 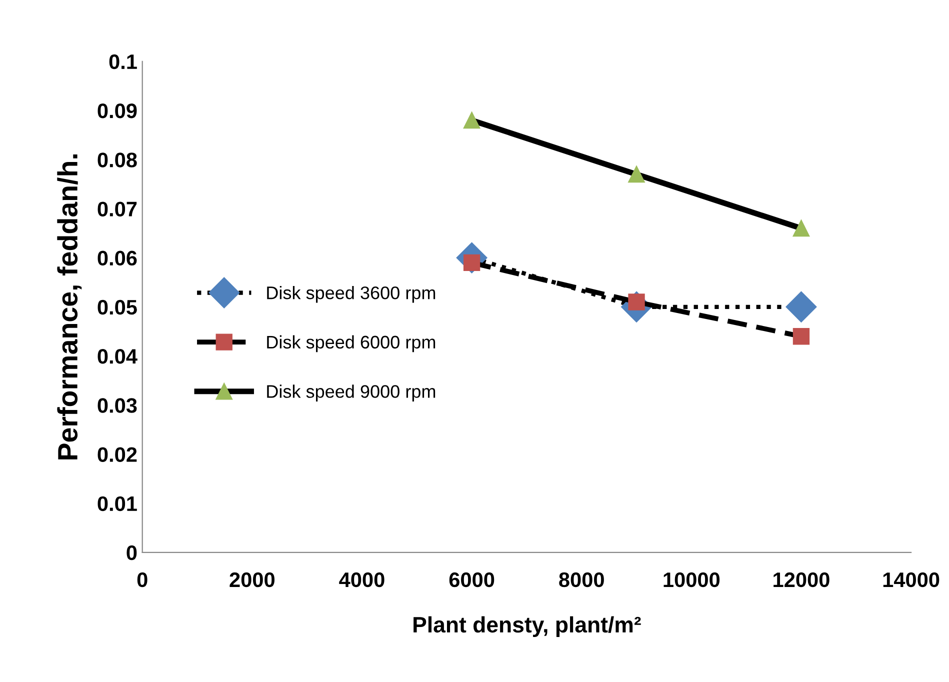 What do you see at coordinates (581, 580) in the screenshot?
I see `x-tick-label: 8000` at bounding box center [581, 580].